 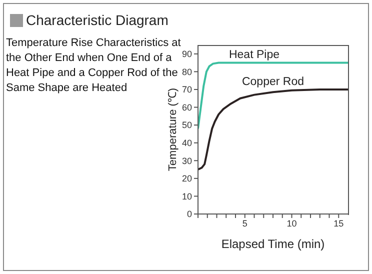 I want to click on y-tick-label: 90, so click(x=187, y=54).